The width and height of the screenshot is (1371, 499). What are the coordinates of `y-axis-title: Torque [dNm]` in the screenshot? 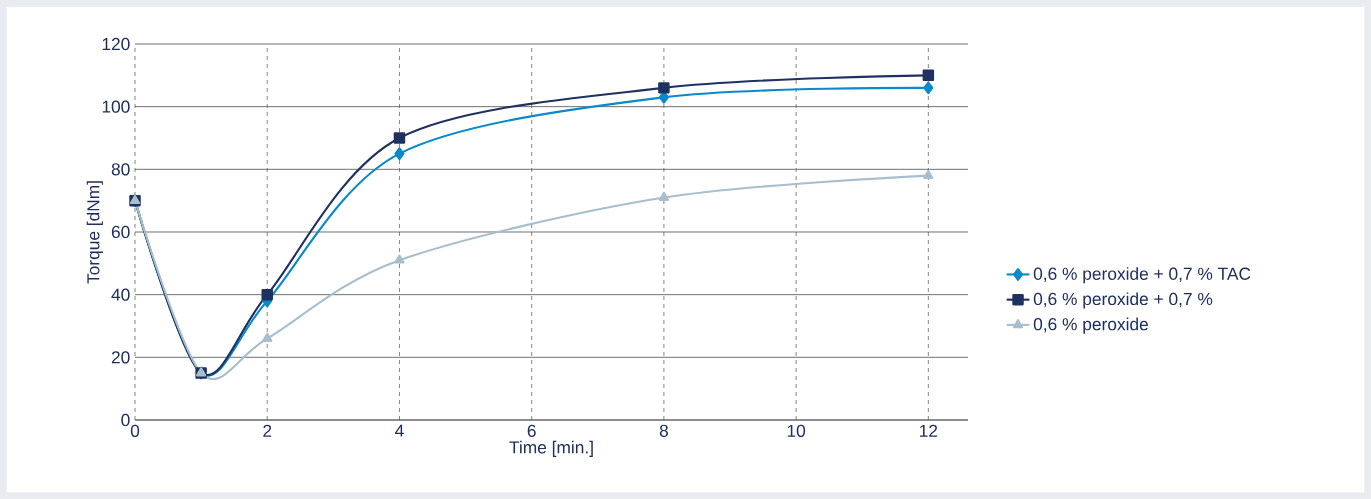 It's located at (94, 232).